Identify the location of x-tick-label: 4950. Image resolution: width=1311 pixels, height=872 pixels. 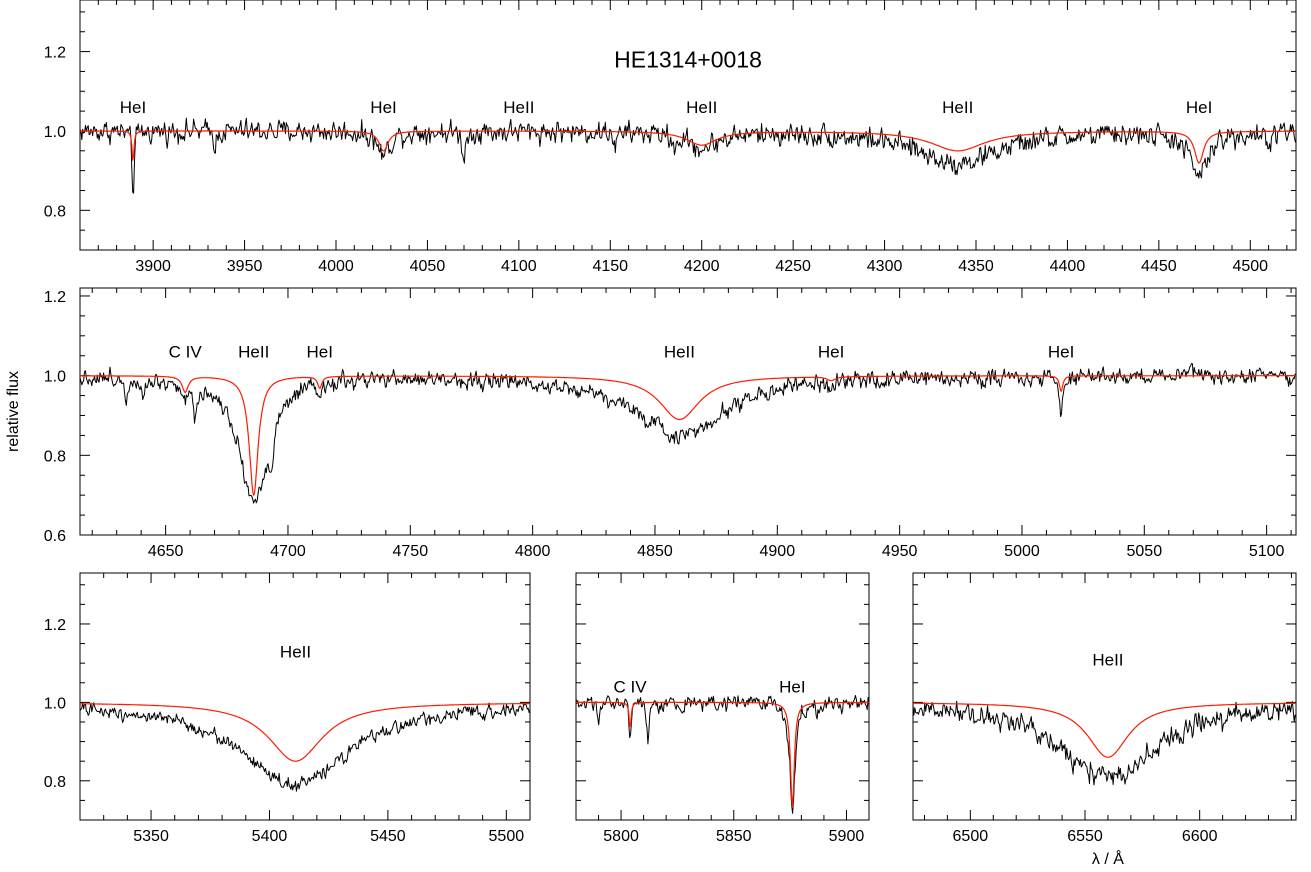
(900, 551).